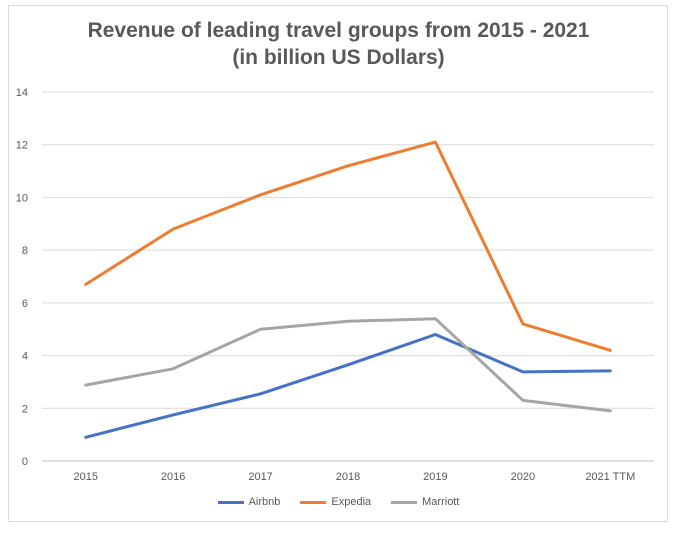 The image size is (677, 538). What do you see at coordinates (25, 357) in the screenshot?
I see `y-tick-label: 4` at bounding box center [25, 357].